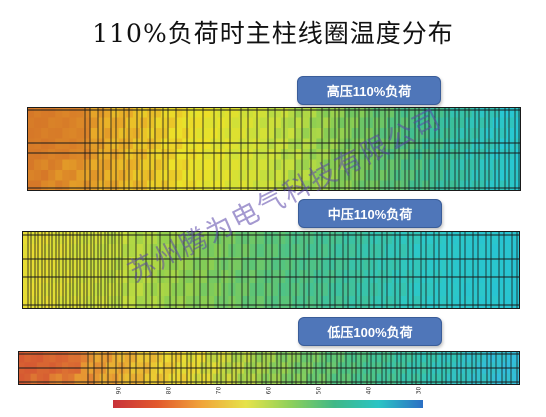  What do you see at coordinates (273, 33) in the screenshot?
I see `page-title: 110%负荷时主柱线圈温度分布` at bounding box center [273, 33].